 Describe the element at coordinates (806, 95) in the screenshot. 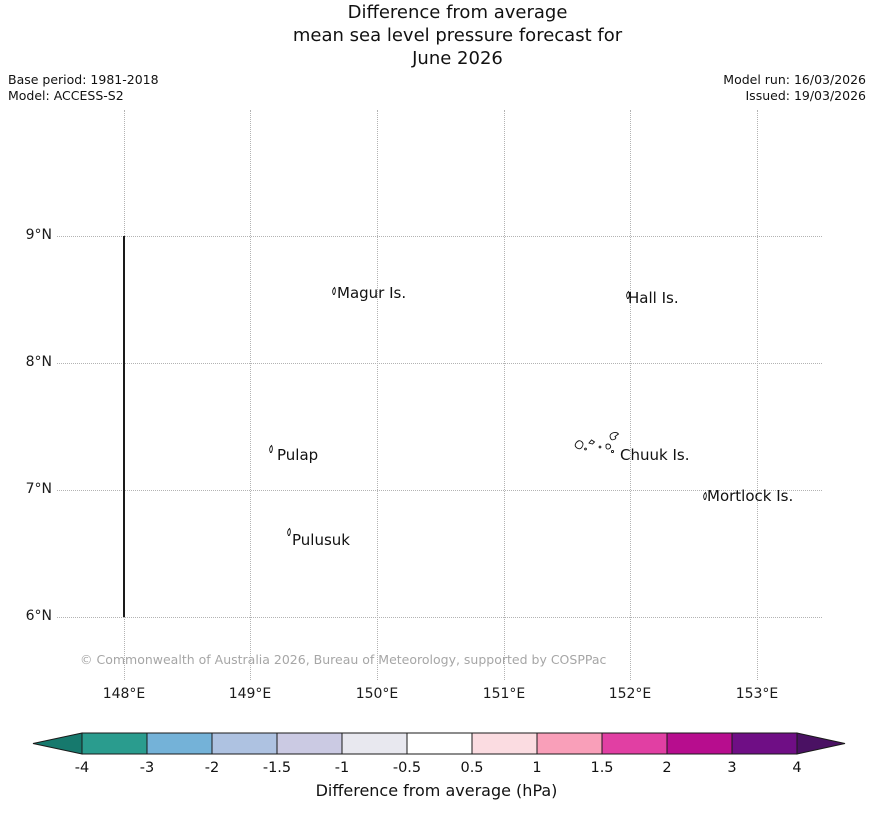

I see `issued-text: Issued: 19/03/2026` at that location.